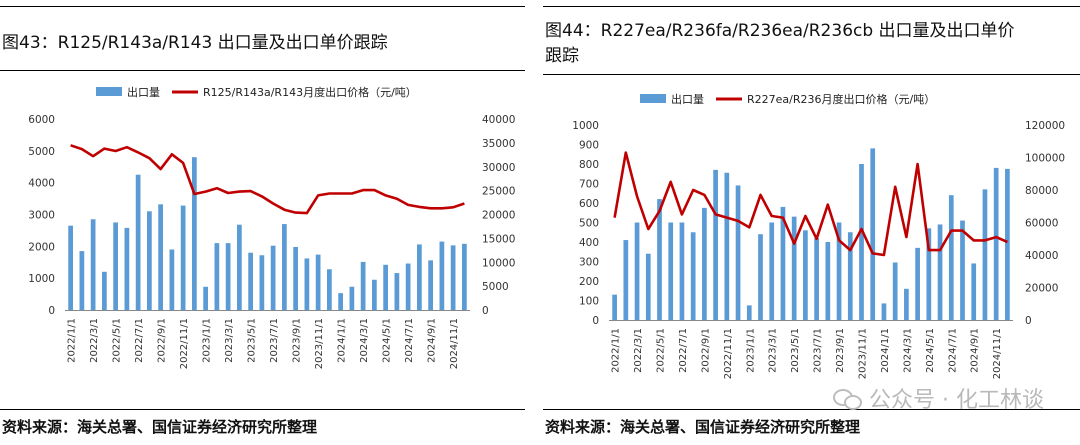  Describe the element at coordinates (41, 279) in the screenshot. I see `y-left-tick-label: 1000` at that location.